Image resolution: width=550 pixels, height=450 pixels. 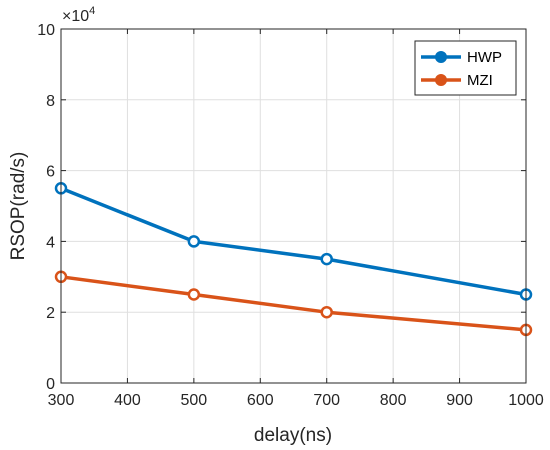 What do you see at coordinates (50, 172) in the screenshot?
I see `y-tick-label: 6` at bounding box center [50, 172].